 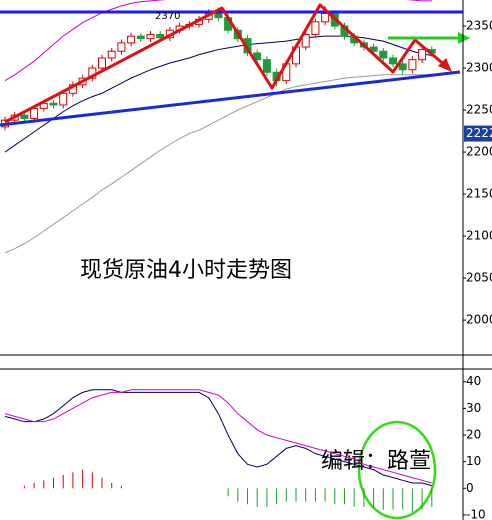 What do you see at coordinates (479, 236) in the screenshot?
I see `y-tick-label: 2100` at bounding box center [479, 236].